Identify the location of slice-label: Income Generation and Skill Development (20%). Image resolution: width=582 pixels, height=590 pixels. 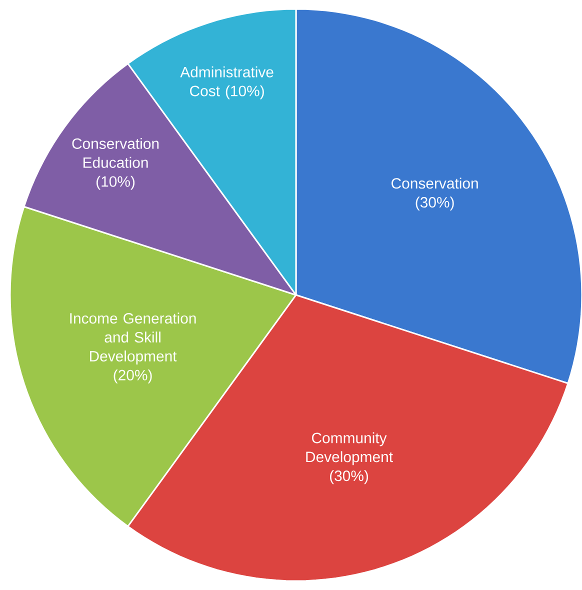
(133, 348).